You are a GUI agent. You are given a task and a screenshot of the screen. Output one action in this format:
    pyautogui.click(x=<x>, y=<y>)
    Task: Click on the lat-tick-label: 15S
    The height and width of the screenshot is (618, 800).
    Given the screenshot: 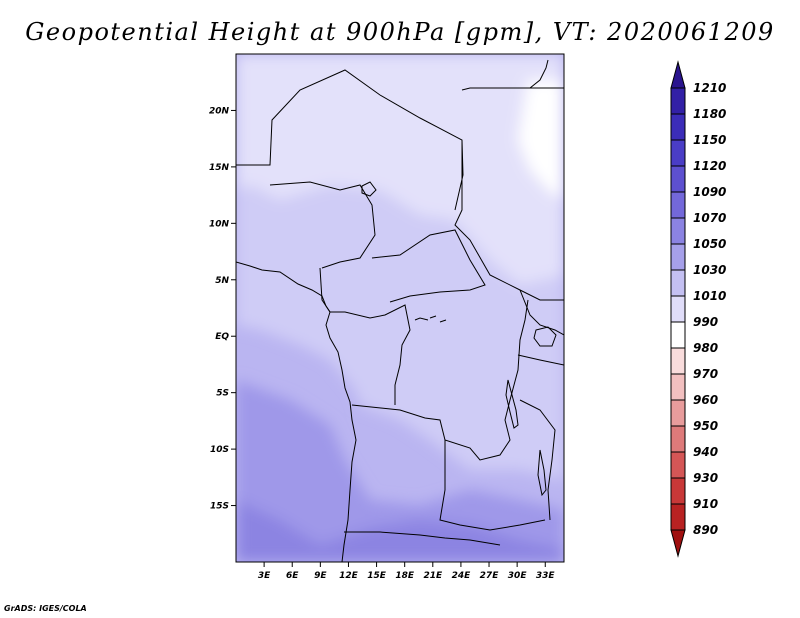 What is the action you would take?
    pyautogui.click(x=219, y=507)
    